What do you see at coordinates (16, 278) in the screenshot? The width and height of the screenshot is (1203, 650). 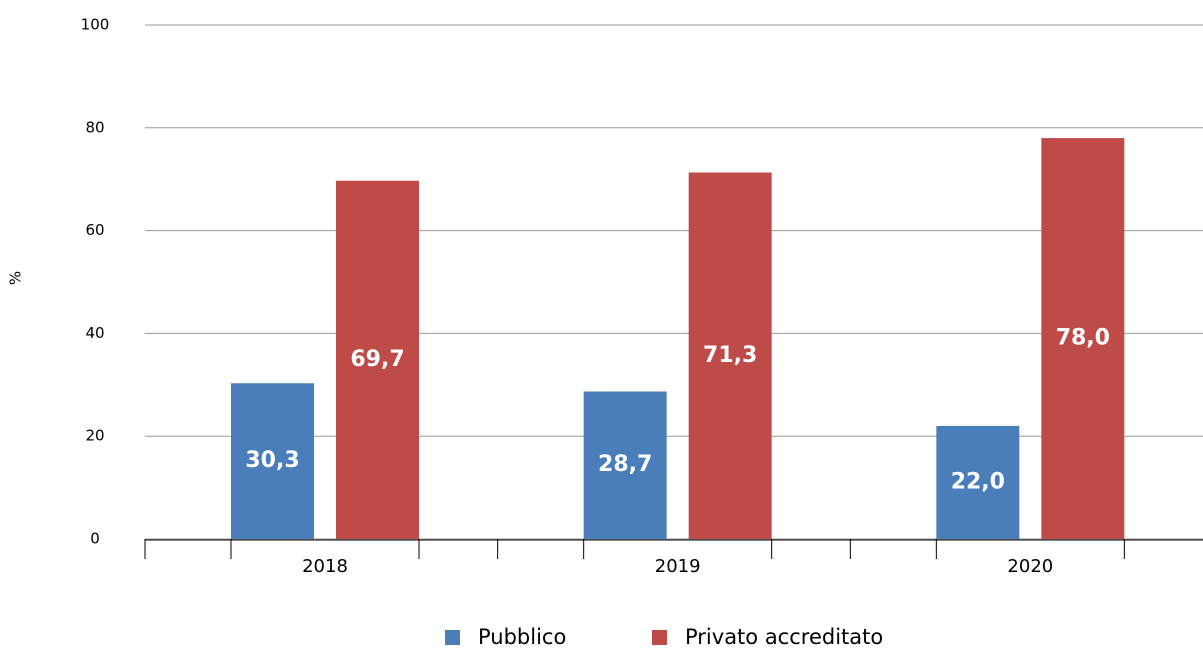 I see `y-axis-label: %` at bounding box center [16, 278].